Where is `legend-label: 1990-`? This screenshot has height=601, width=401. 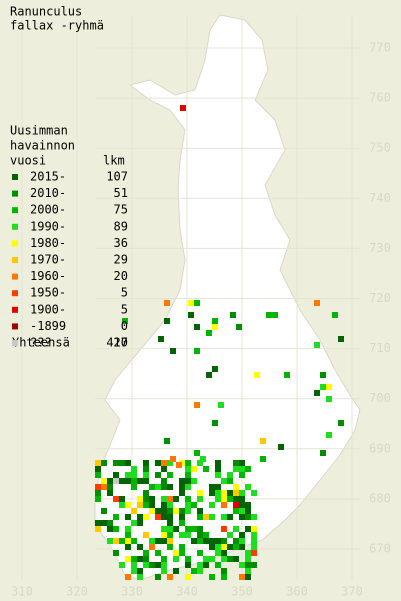 legend-label: 1990- is located at coordinates (48, 226).